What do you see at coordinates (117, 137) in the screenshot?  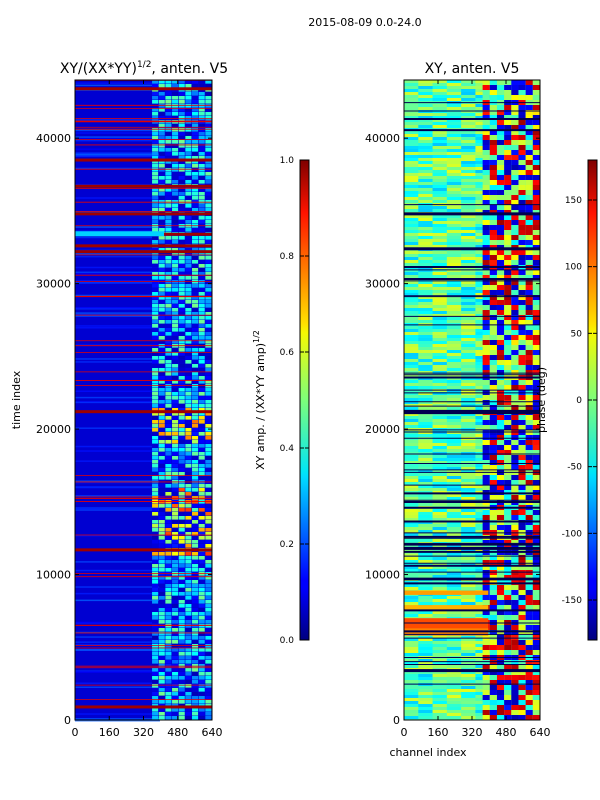 I see `amplitude-streak` at bounding box center [117, 137].